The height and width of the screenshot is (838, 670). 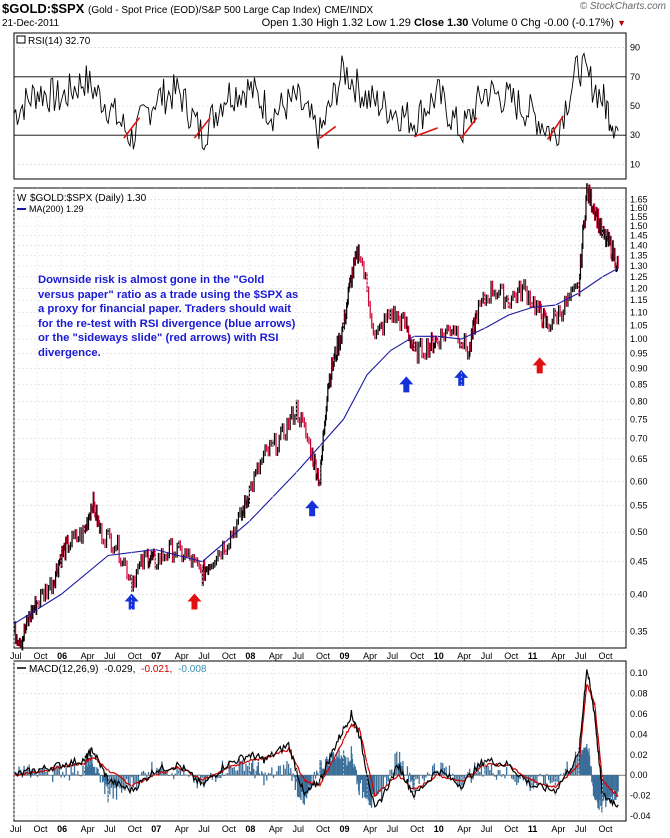 I want to click on symbol: $GOLD:$SPX, so click(x=43, y=8).